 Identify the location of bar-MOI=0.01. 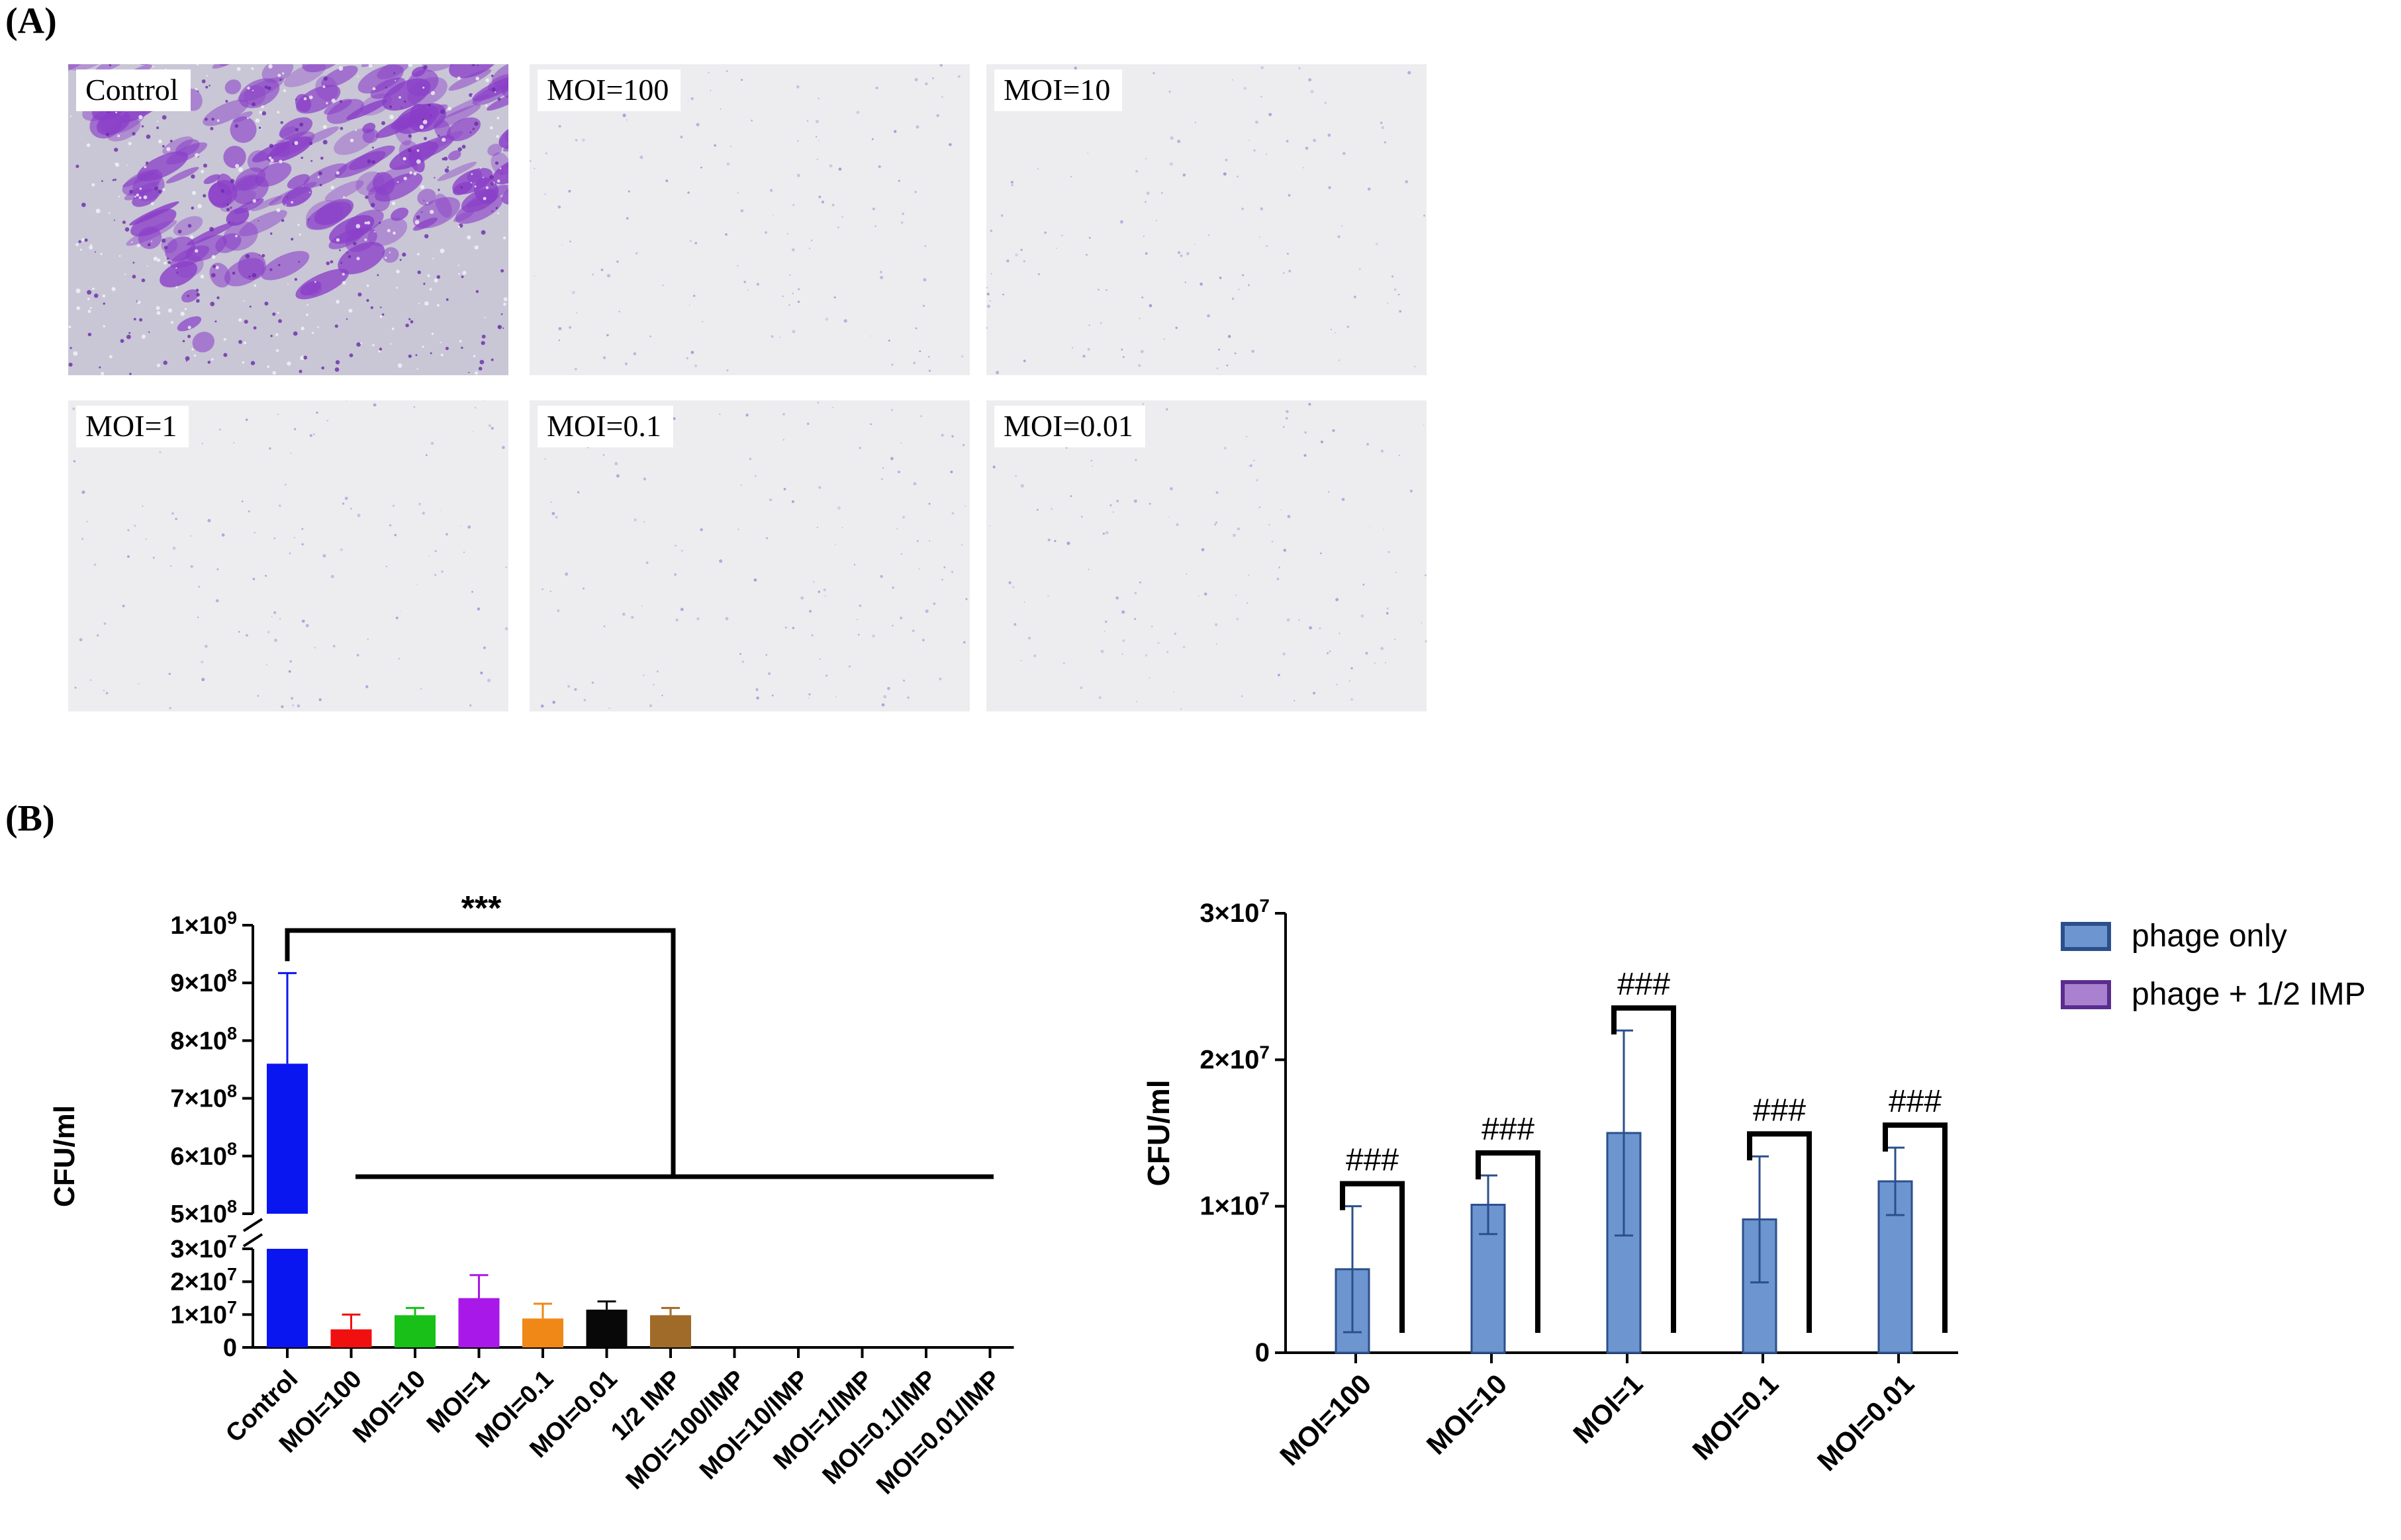
(607, 1328).